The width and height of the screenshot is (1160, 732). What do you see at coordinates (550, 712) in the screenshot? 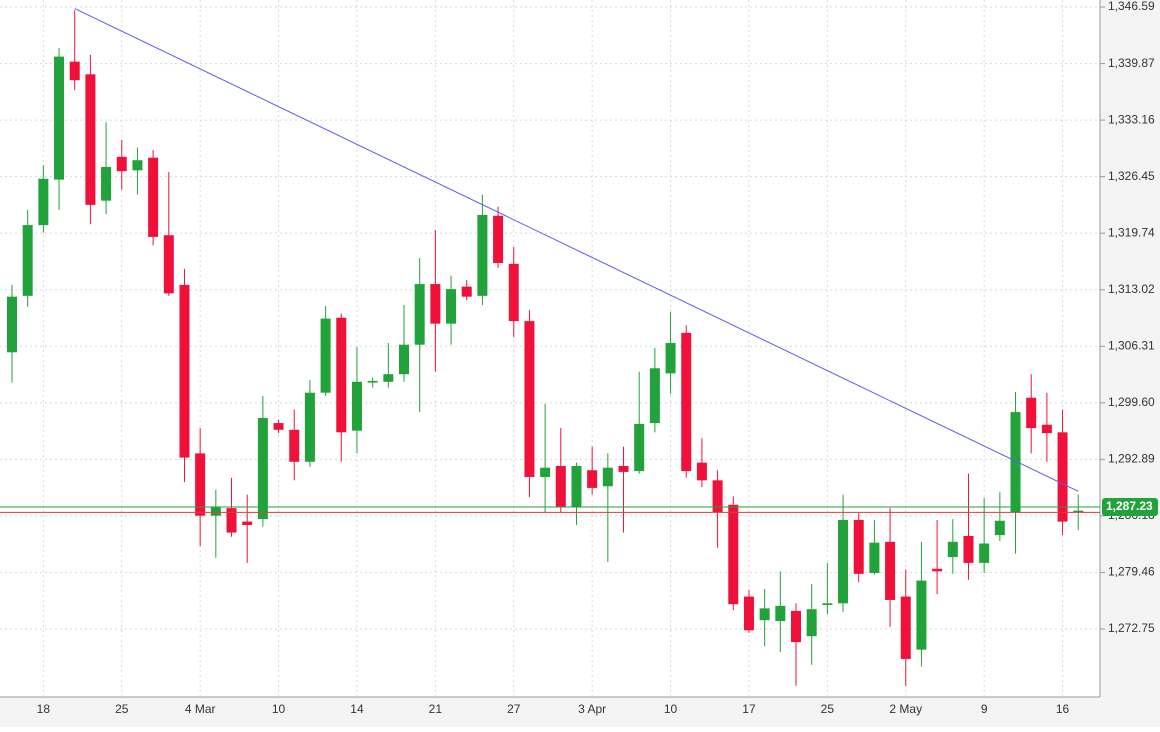
I see `x-axis-panel` at bounding box center [550, 712].